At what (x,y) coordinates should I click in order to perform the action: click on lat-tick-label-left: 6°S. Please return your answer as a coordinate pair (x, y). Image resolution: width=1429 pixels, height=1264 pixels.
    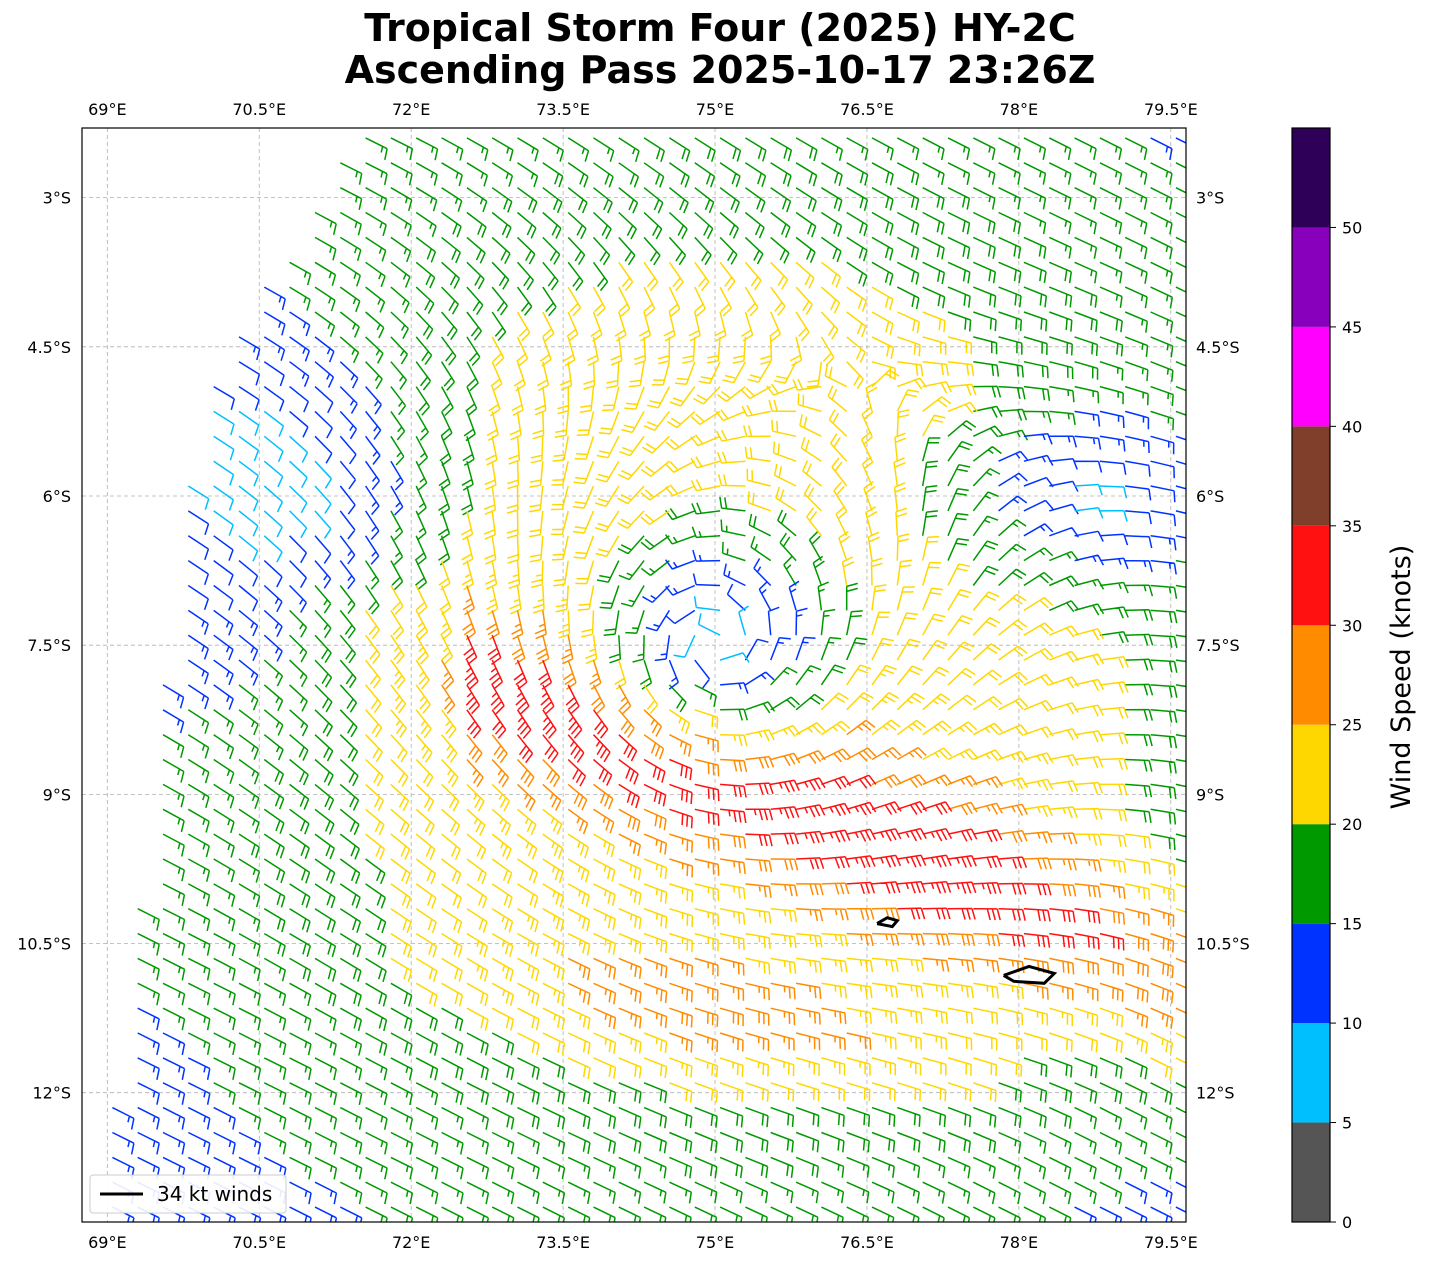
    Looking at the image, I should click on (57, 496).